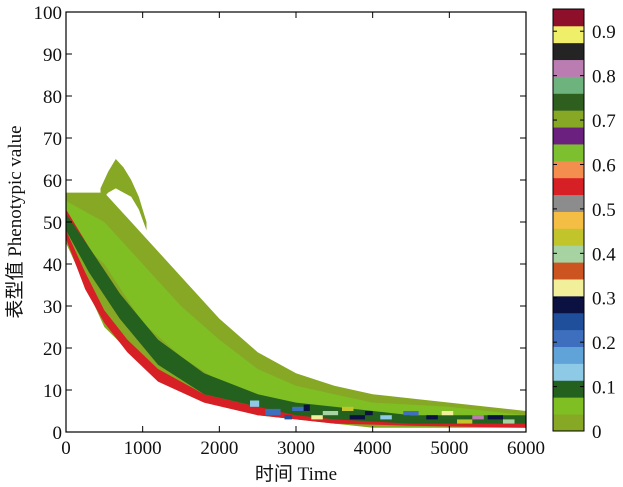  What do you see at coordinates (219, 448) in the screenshot?
I see `x-tick-label: 2000` at bounding box center [219, 448].